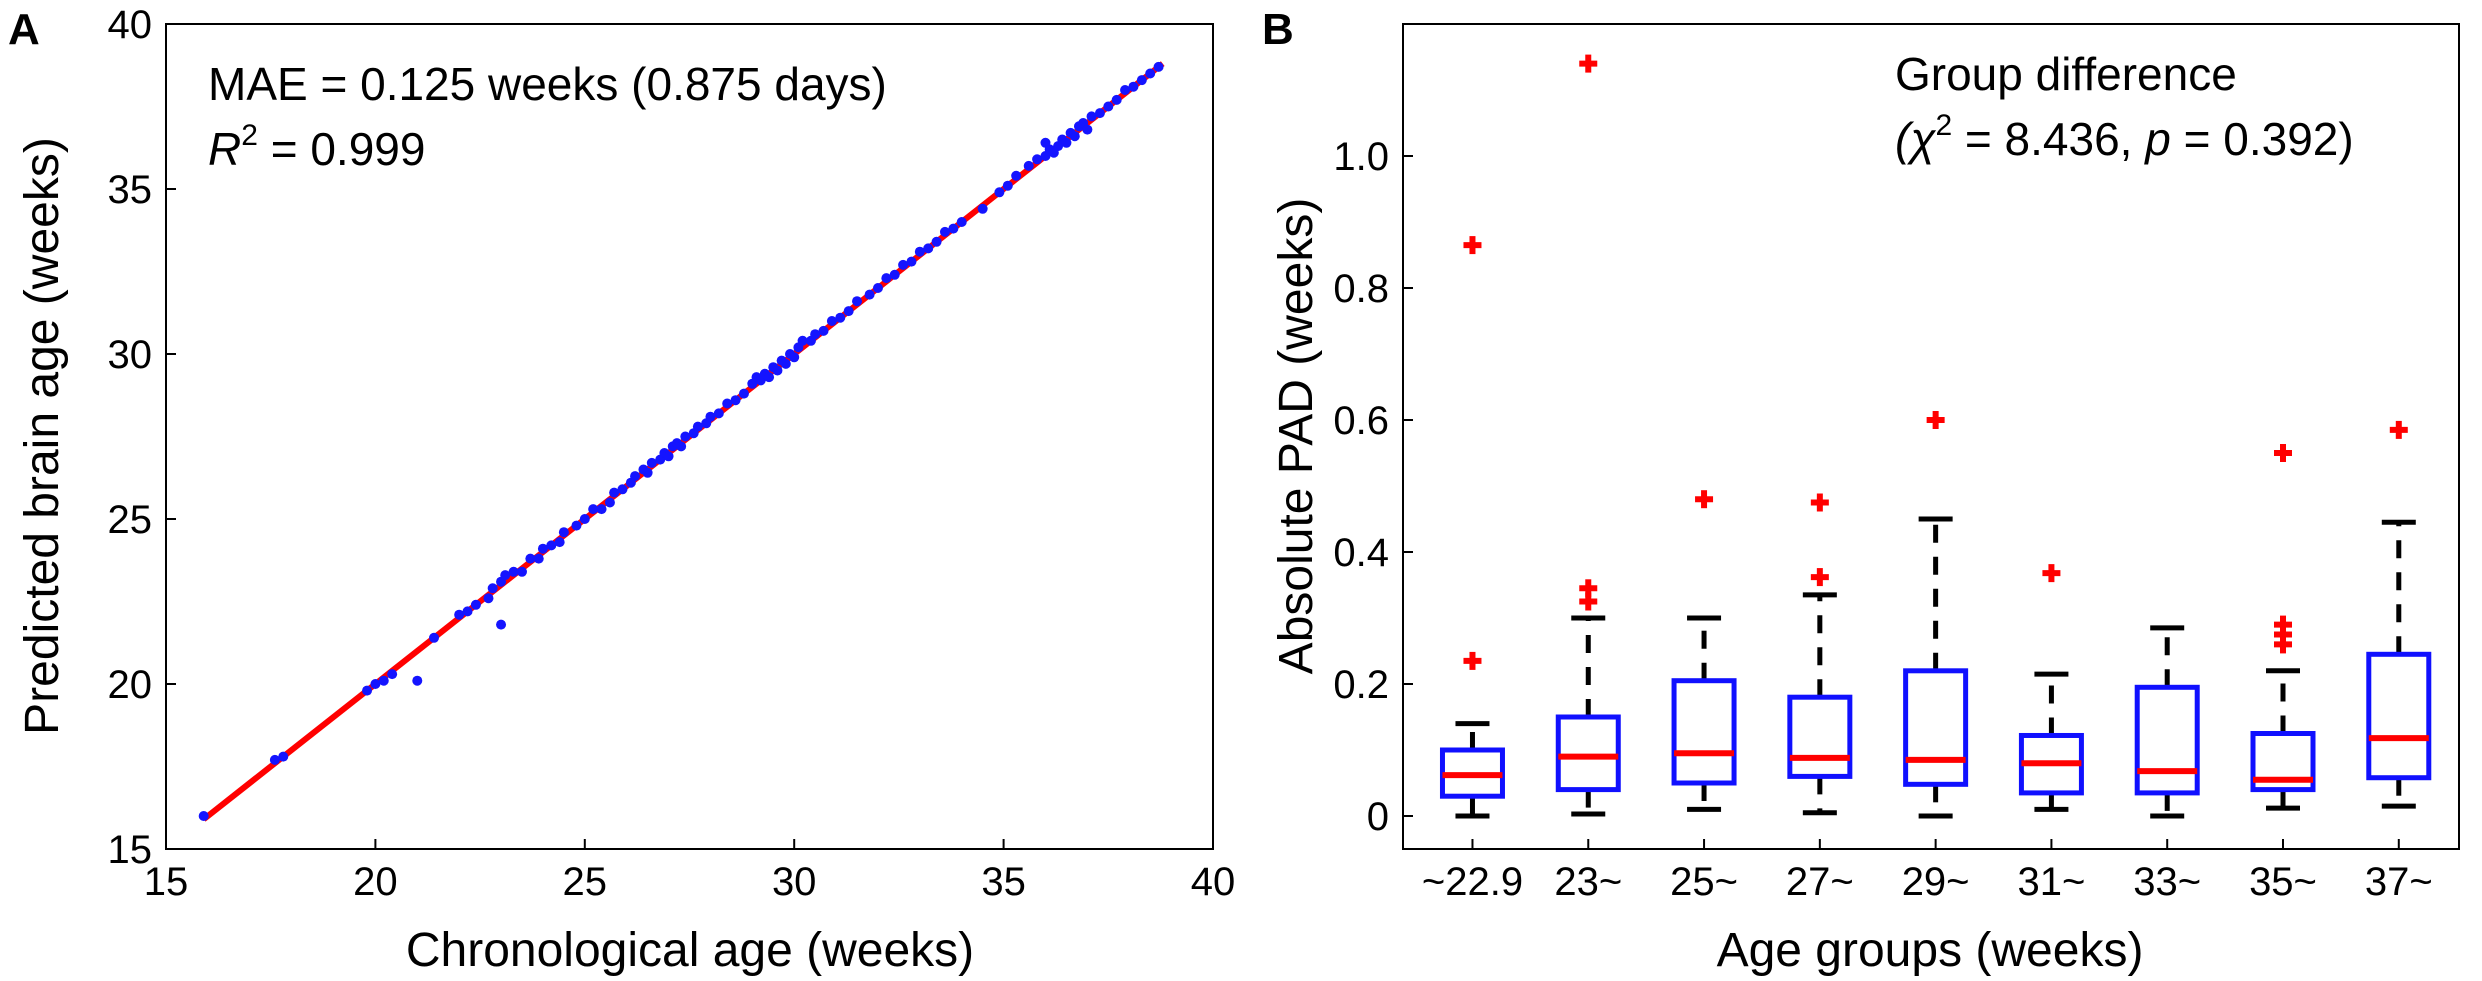 The image size is (2482, 981). Describe the element at coordinates (2066, 74) in the screenshot. I see `panel-b-annotation-title: Group difference` at that location.